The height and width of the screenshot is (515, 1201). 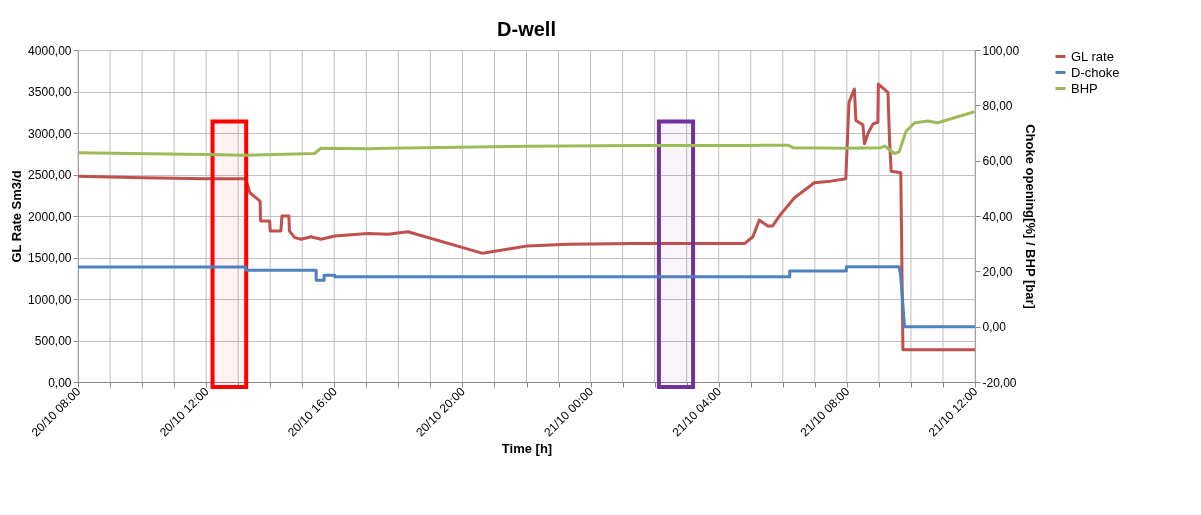 What do you see at coordinates (50, 216) in the screenshot?
I see `y-tick-label: 2000,00` at bounding box center [50, 216].